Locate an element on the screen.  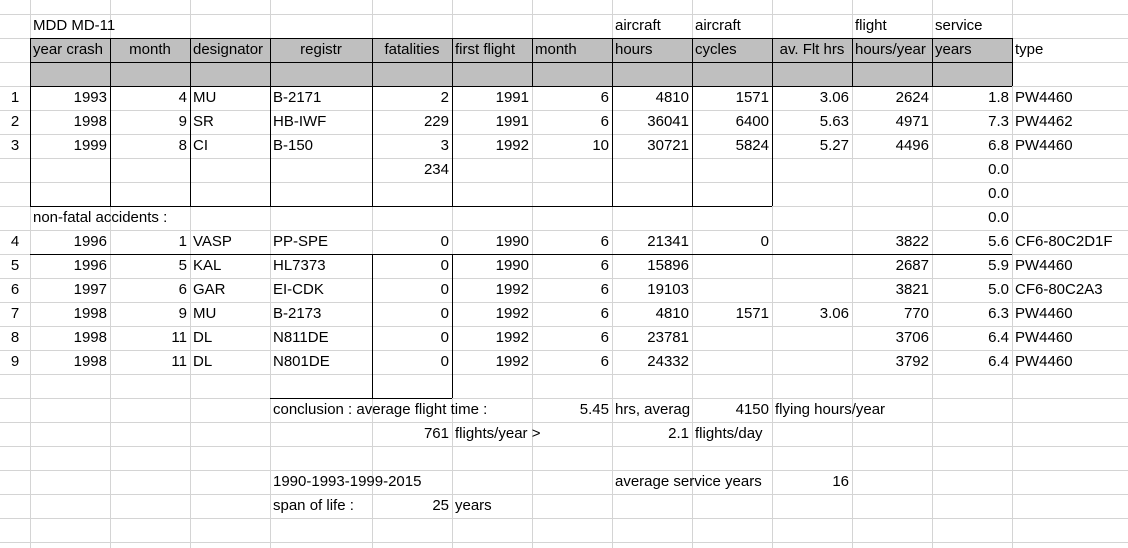
cell-years: 6.4 is located at coordinates (998, 337).